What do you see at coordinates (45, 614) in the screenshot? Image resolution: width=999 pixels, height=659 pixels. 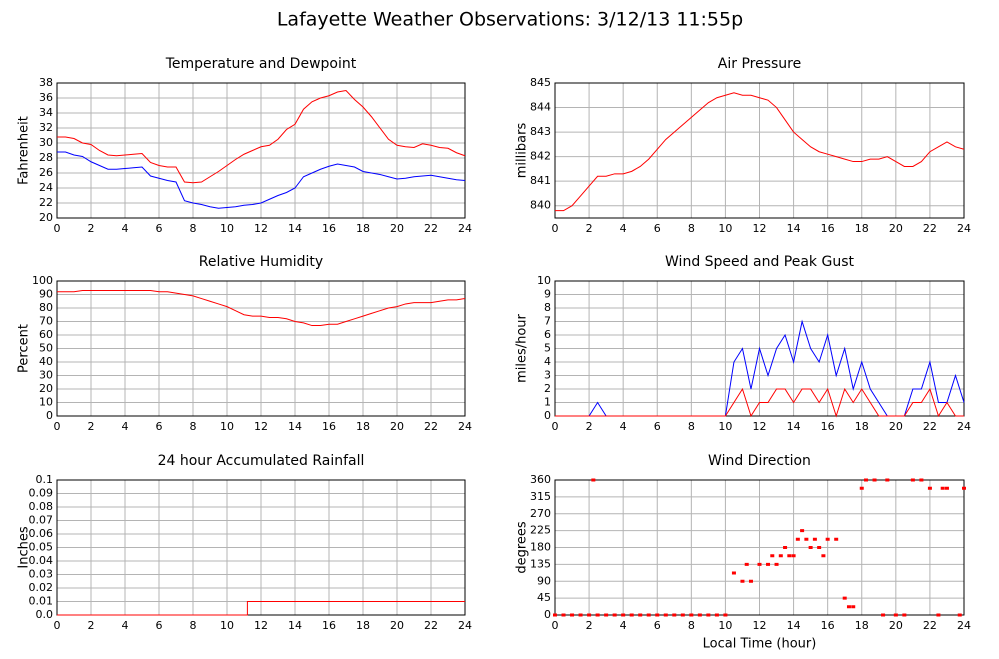 I see `y-tick-label: 0.0` at bounding box center [45, 614].